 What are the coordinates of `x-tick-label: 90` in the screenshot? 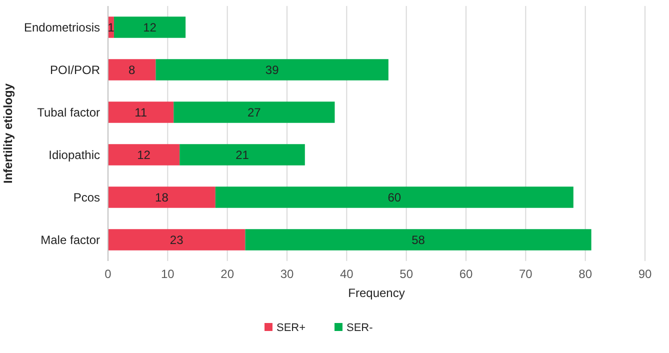 It's located at (645, 274).